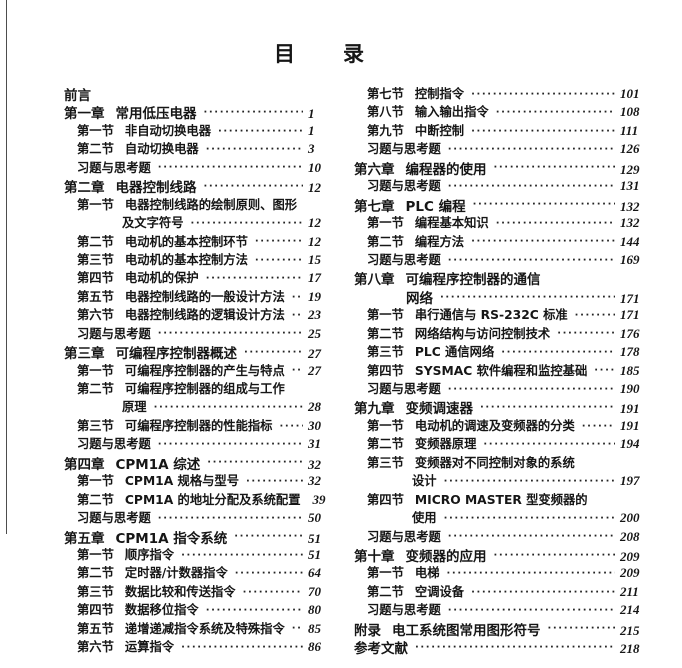 This screenshot has width=682, height=668. I want to click on page-number: 171, so click(630, 315).